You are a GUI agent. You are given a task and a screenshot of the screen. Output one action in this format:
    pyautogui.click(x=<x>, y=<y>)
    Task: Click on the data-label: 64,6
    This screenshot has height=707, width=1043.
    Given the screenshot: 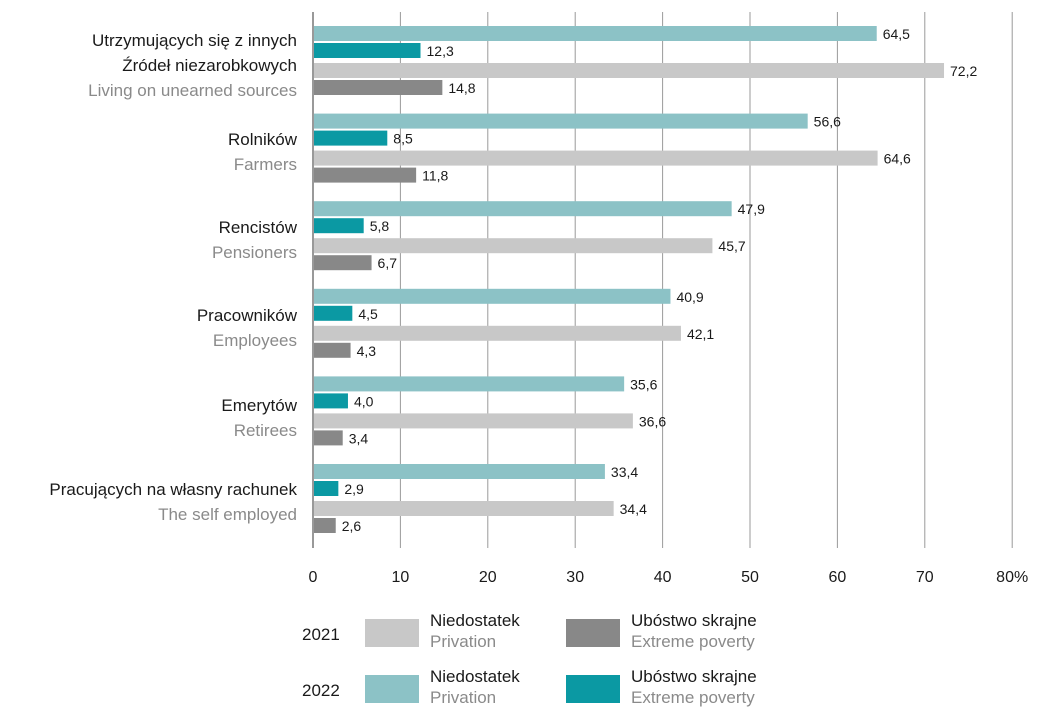 What is the action you would take?
    pyautogui.click(x=897, y=159)
    